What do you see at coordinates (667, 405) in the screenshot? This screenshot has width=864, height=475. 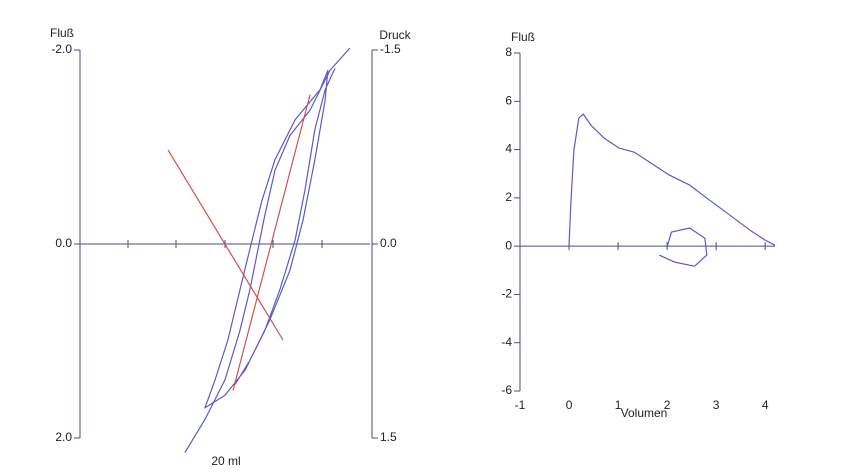 I see `x-tick-label: 2` at bounding box center [667, 405].